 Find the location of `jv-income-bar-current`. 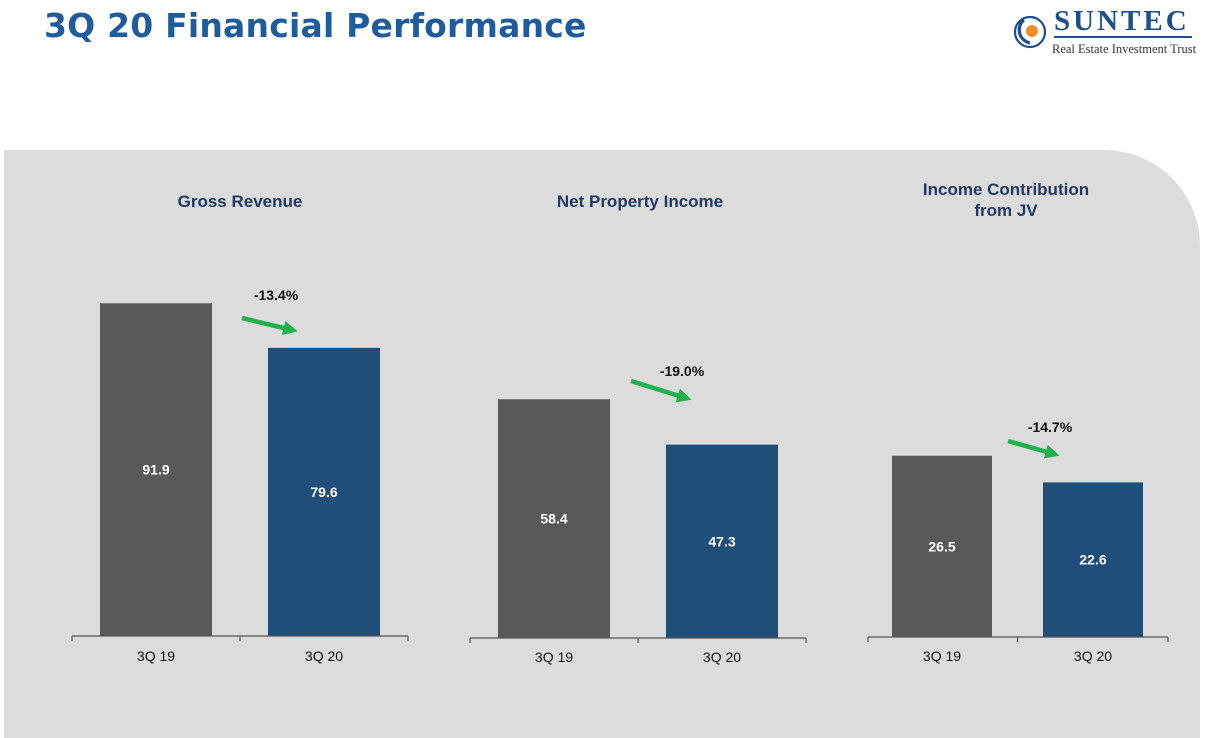

jv-income-bar-current is located at coordinates (1093, 559).